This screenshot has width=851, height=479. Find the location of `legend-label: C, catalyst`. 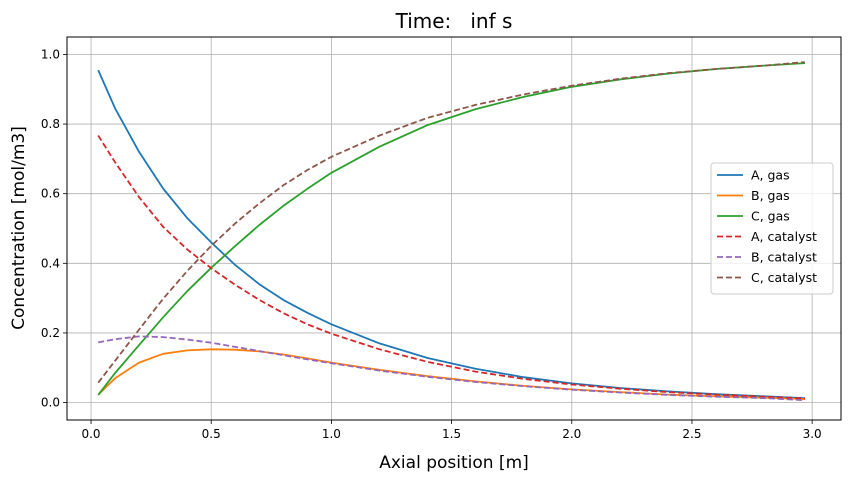

legend-label: C, catalyst is located at coordinates (784, 277).